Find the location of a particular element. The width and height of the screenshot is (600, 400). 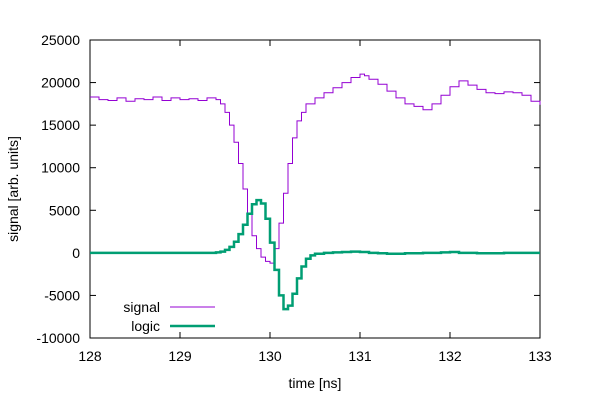

legend-label-logic: logic is located at coordinates (145, 326).